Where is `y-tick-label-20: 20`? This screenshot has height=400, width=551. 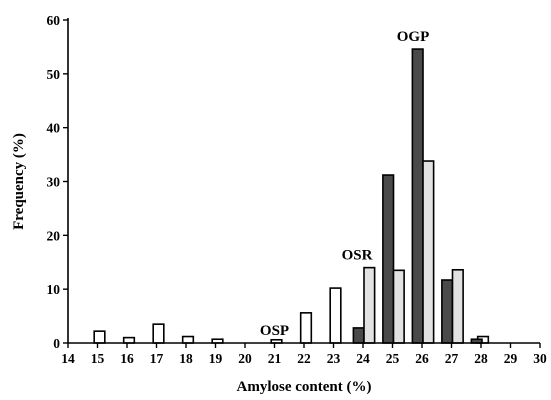
y-tick-label-20: 20 is located at coordinates (54, 235).